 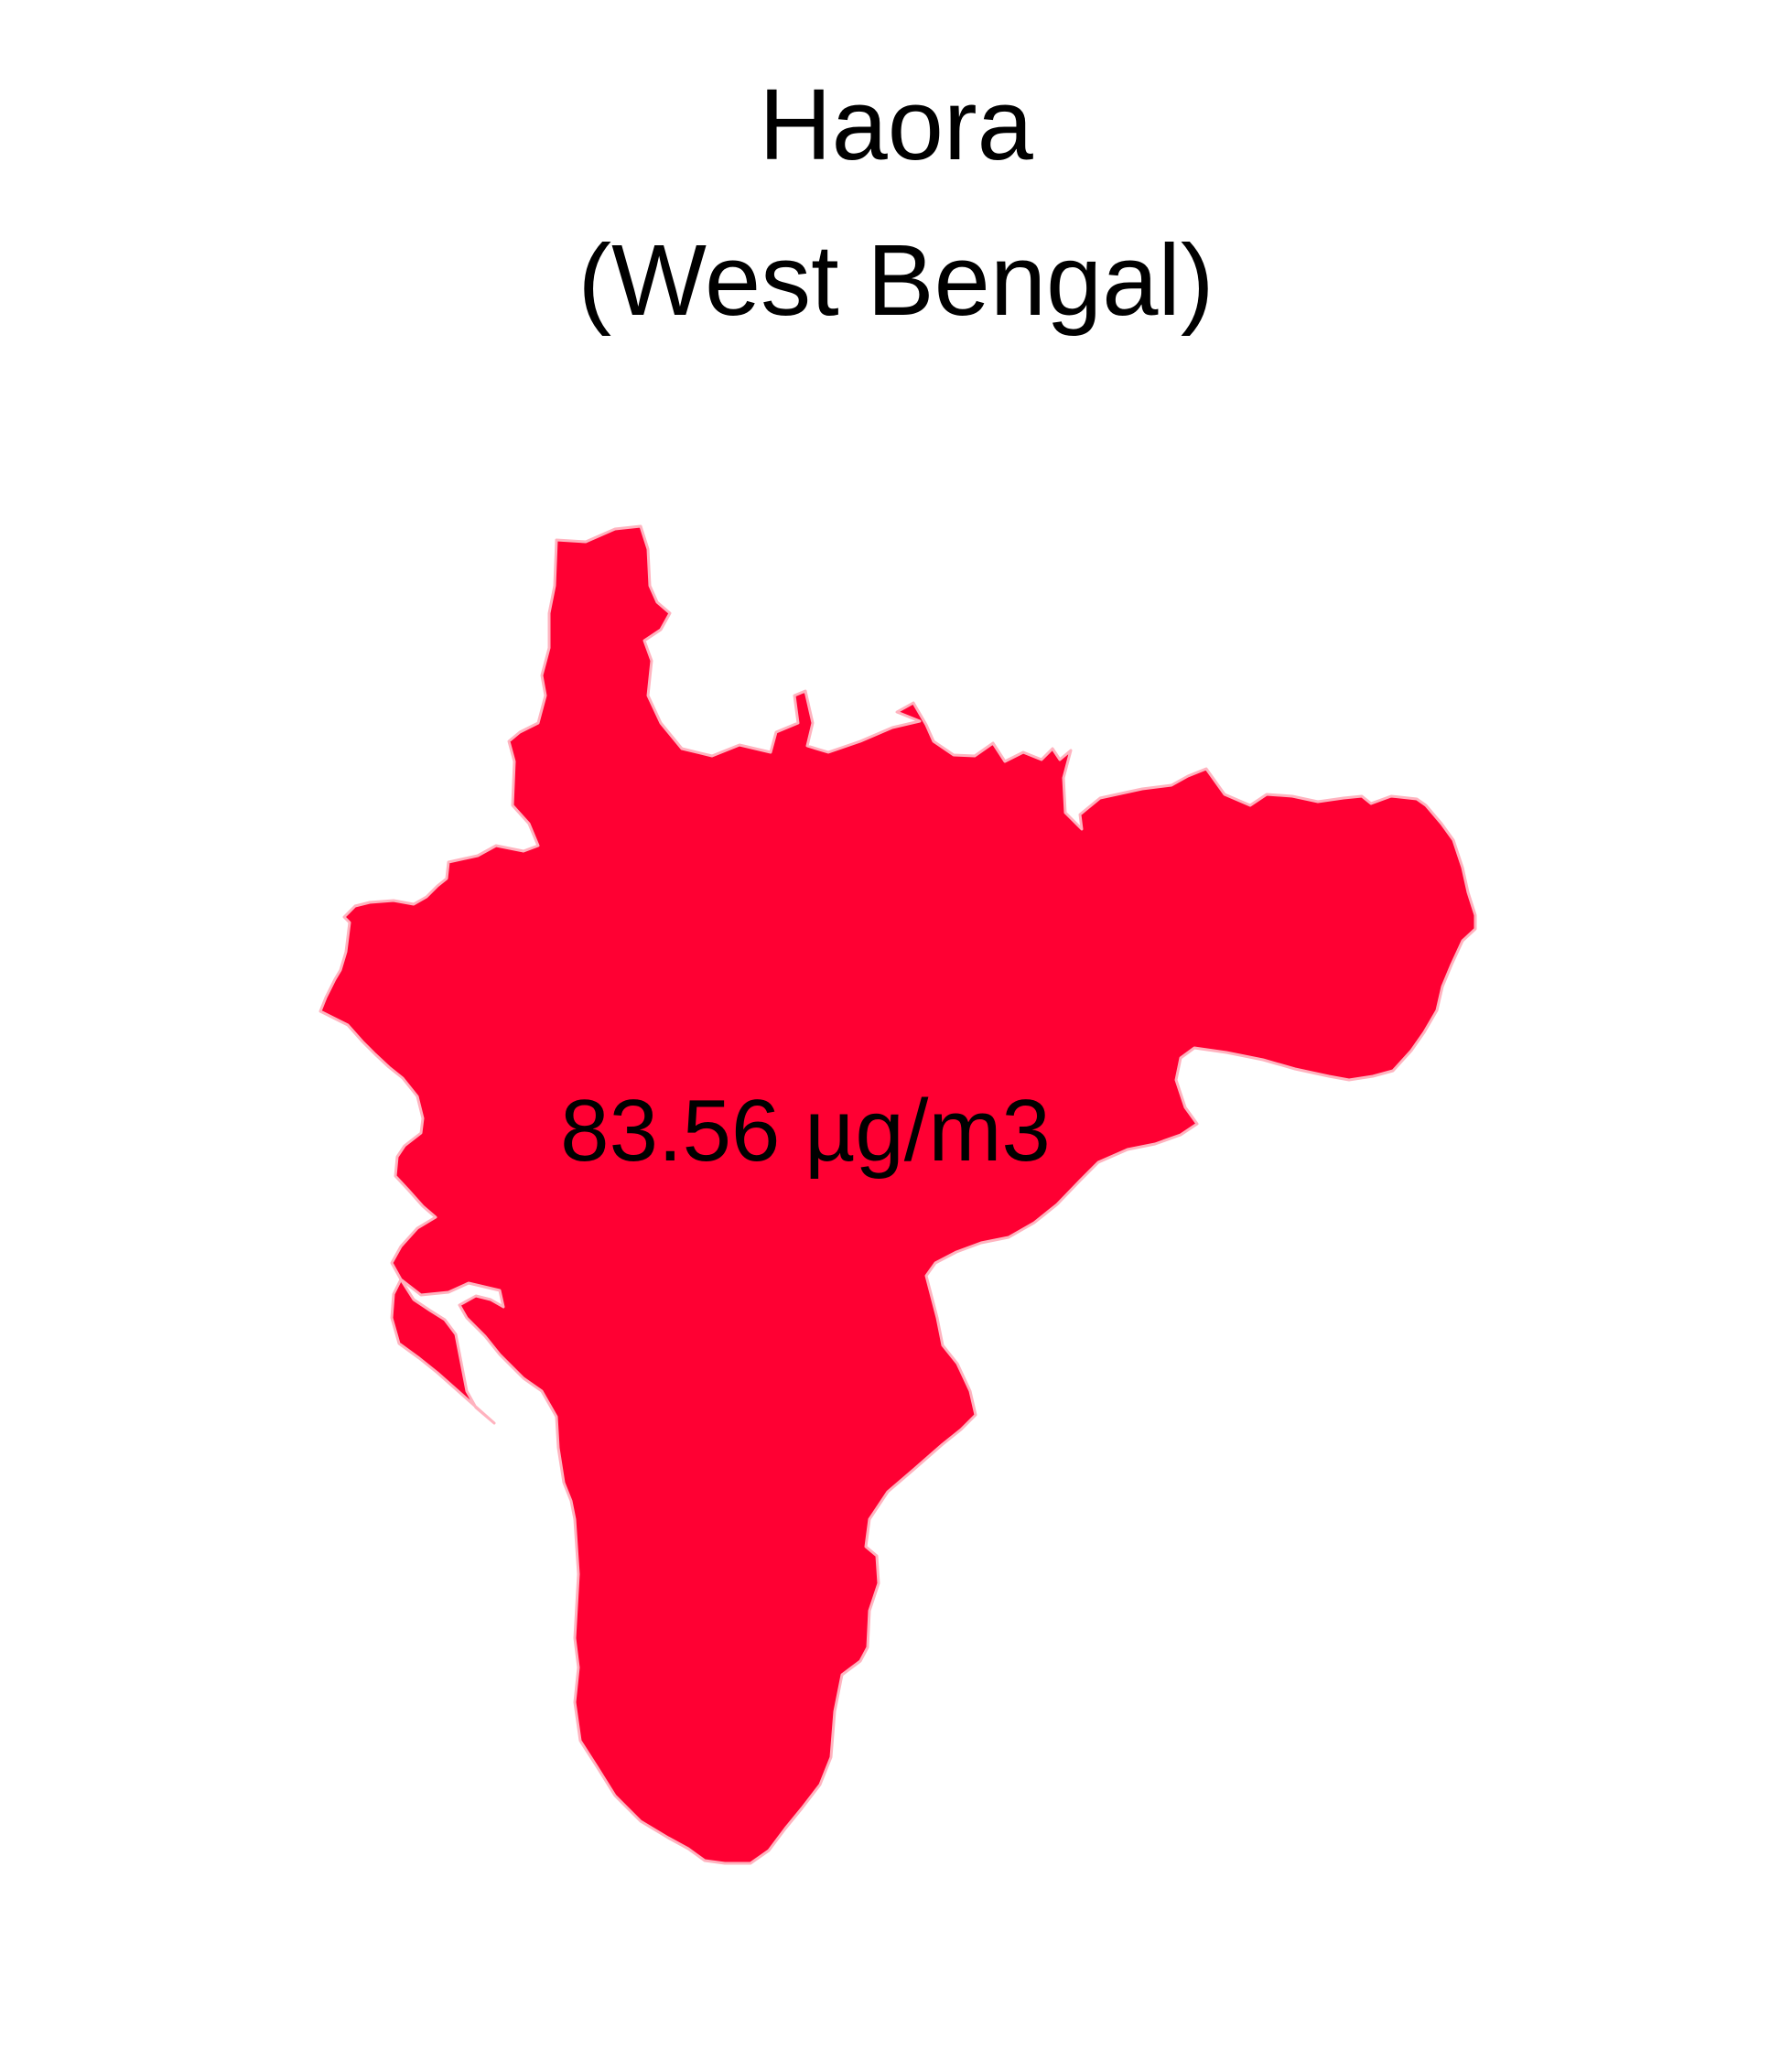 I want to click on map-subtitle: (West Bengal), so click(x=896, y=280).